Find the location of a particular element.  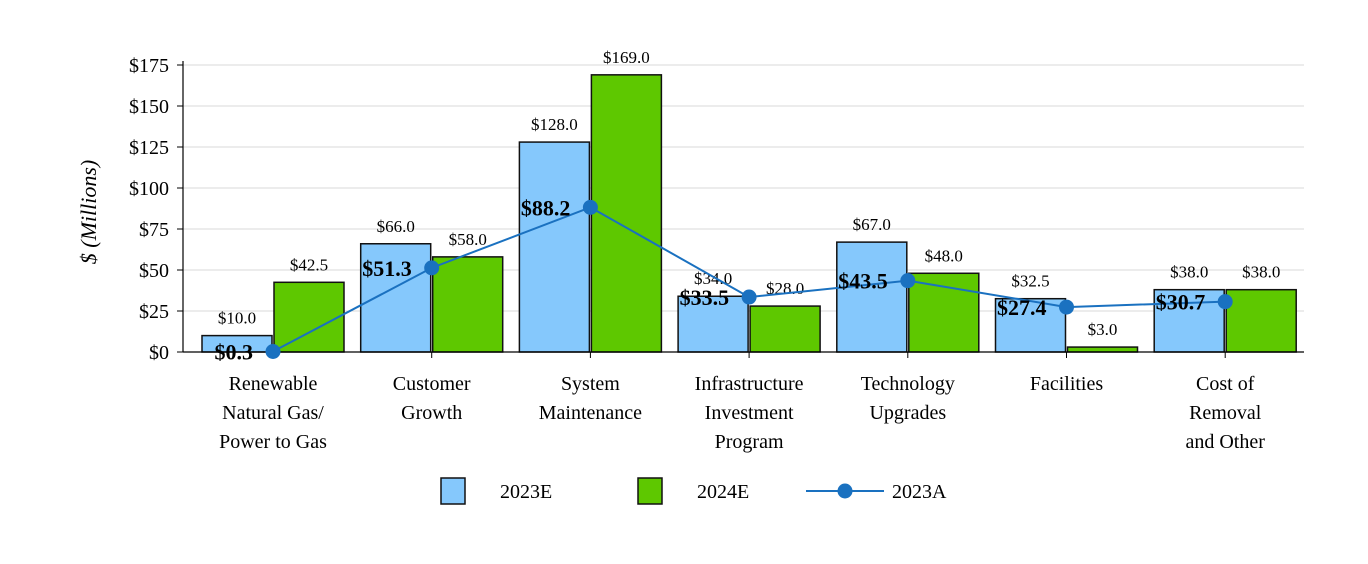

bar-value-label: $3.0 is located at coordinates (1103, 329).